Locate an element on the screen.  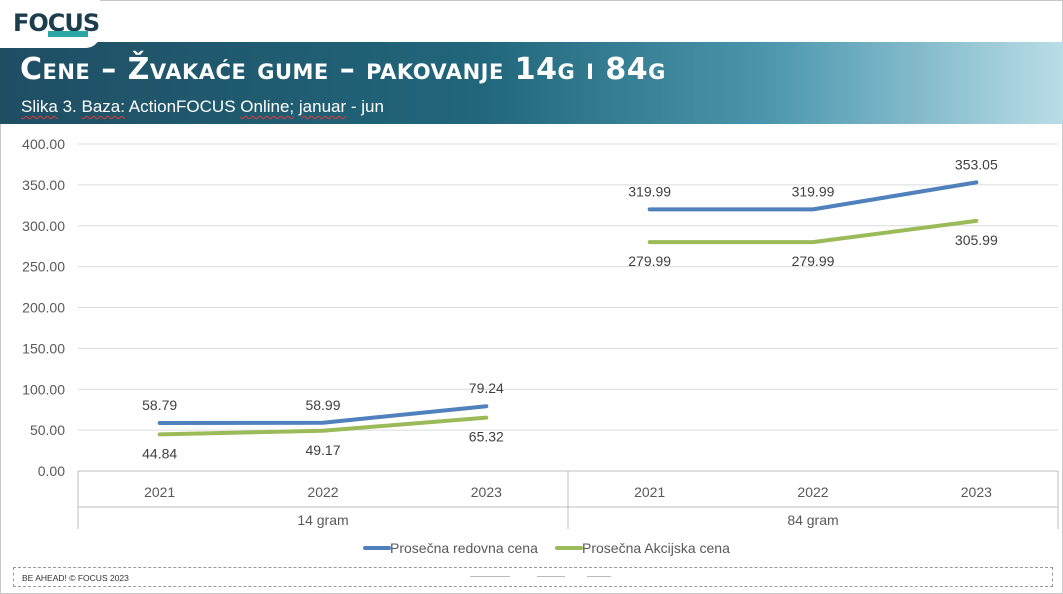
y-tick-label: 300.00 is located at coordinates (43, 226).